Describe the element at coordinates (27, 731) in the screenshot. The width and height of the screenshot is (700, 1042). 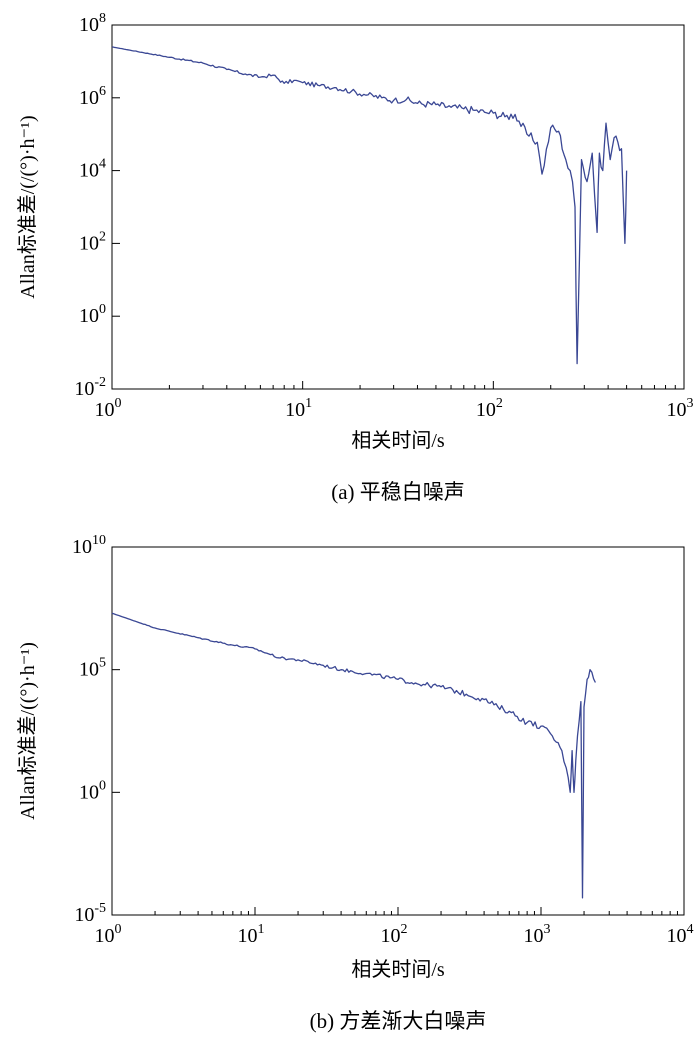
I see `y-axis-label-b: Allan标准差/((°)·h⁻¹)` at that location.